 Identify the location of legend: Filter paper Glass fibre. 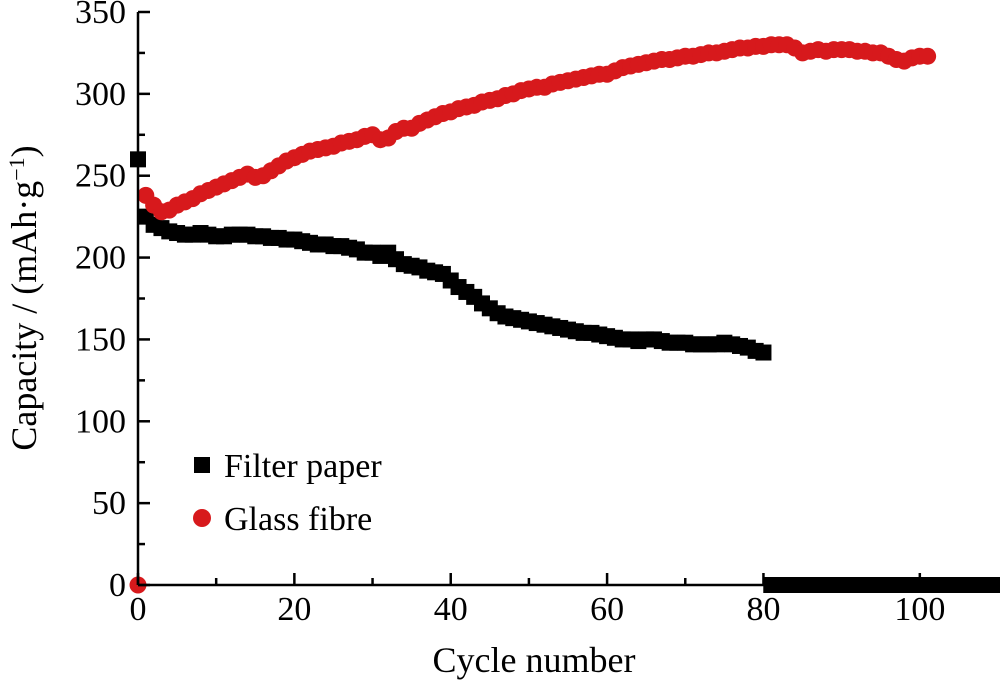
(287, 493).